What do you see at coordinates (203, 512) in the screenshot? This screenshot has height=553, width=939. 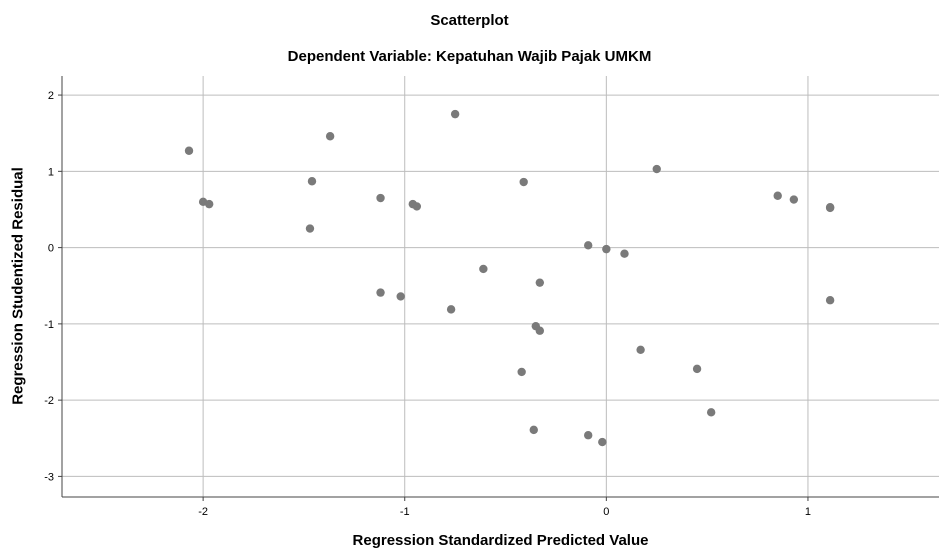 I see `x-tick-label: -2` at bounding box center [203, 512].